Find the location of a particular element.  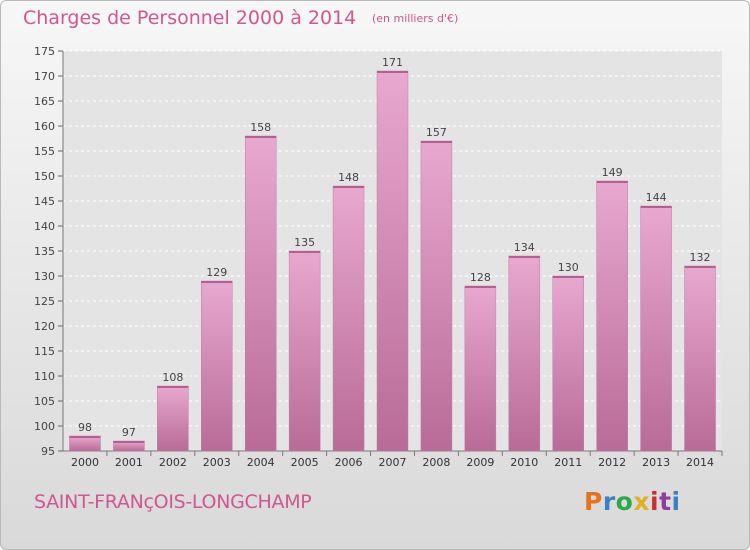

y-tick-label: 170 is located at coordinates (44, 76).